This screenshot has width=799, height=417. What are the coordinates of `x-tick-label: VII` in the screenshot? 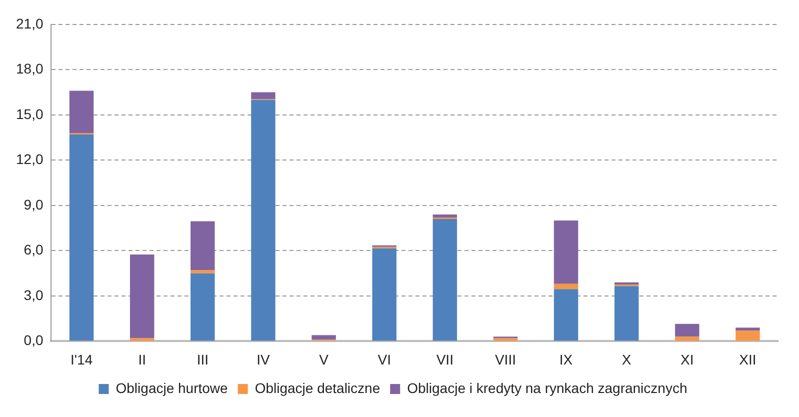 It's located at (445, 359).